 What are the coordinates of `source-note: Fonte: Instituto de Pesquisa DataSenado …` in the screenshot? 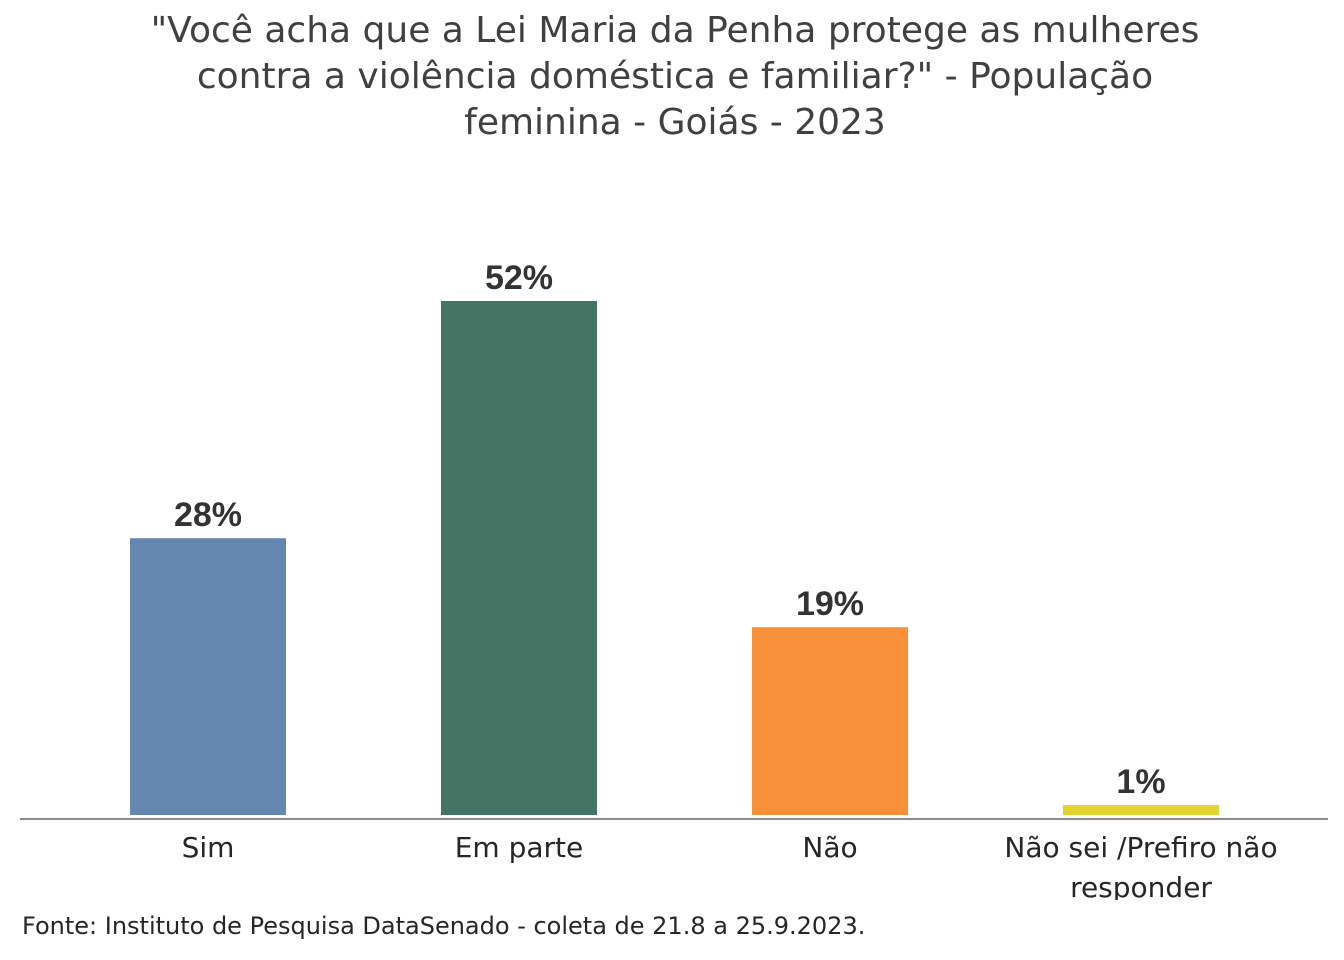 It's located at (444, 926).